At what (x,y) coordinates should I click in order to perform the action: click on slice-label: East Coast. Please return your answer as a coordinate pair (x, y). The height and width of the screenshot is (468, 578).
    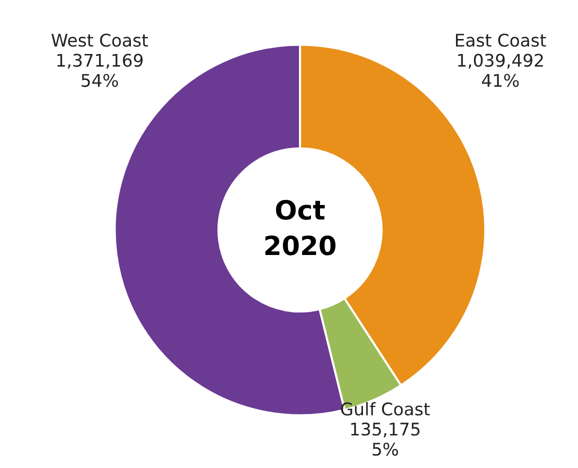
    Looking at the image, I should click on (501, 40).